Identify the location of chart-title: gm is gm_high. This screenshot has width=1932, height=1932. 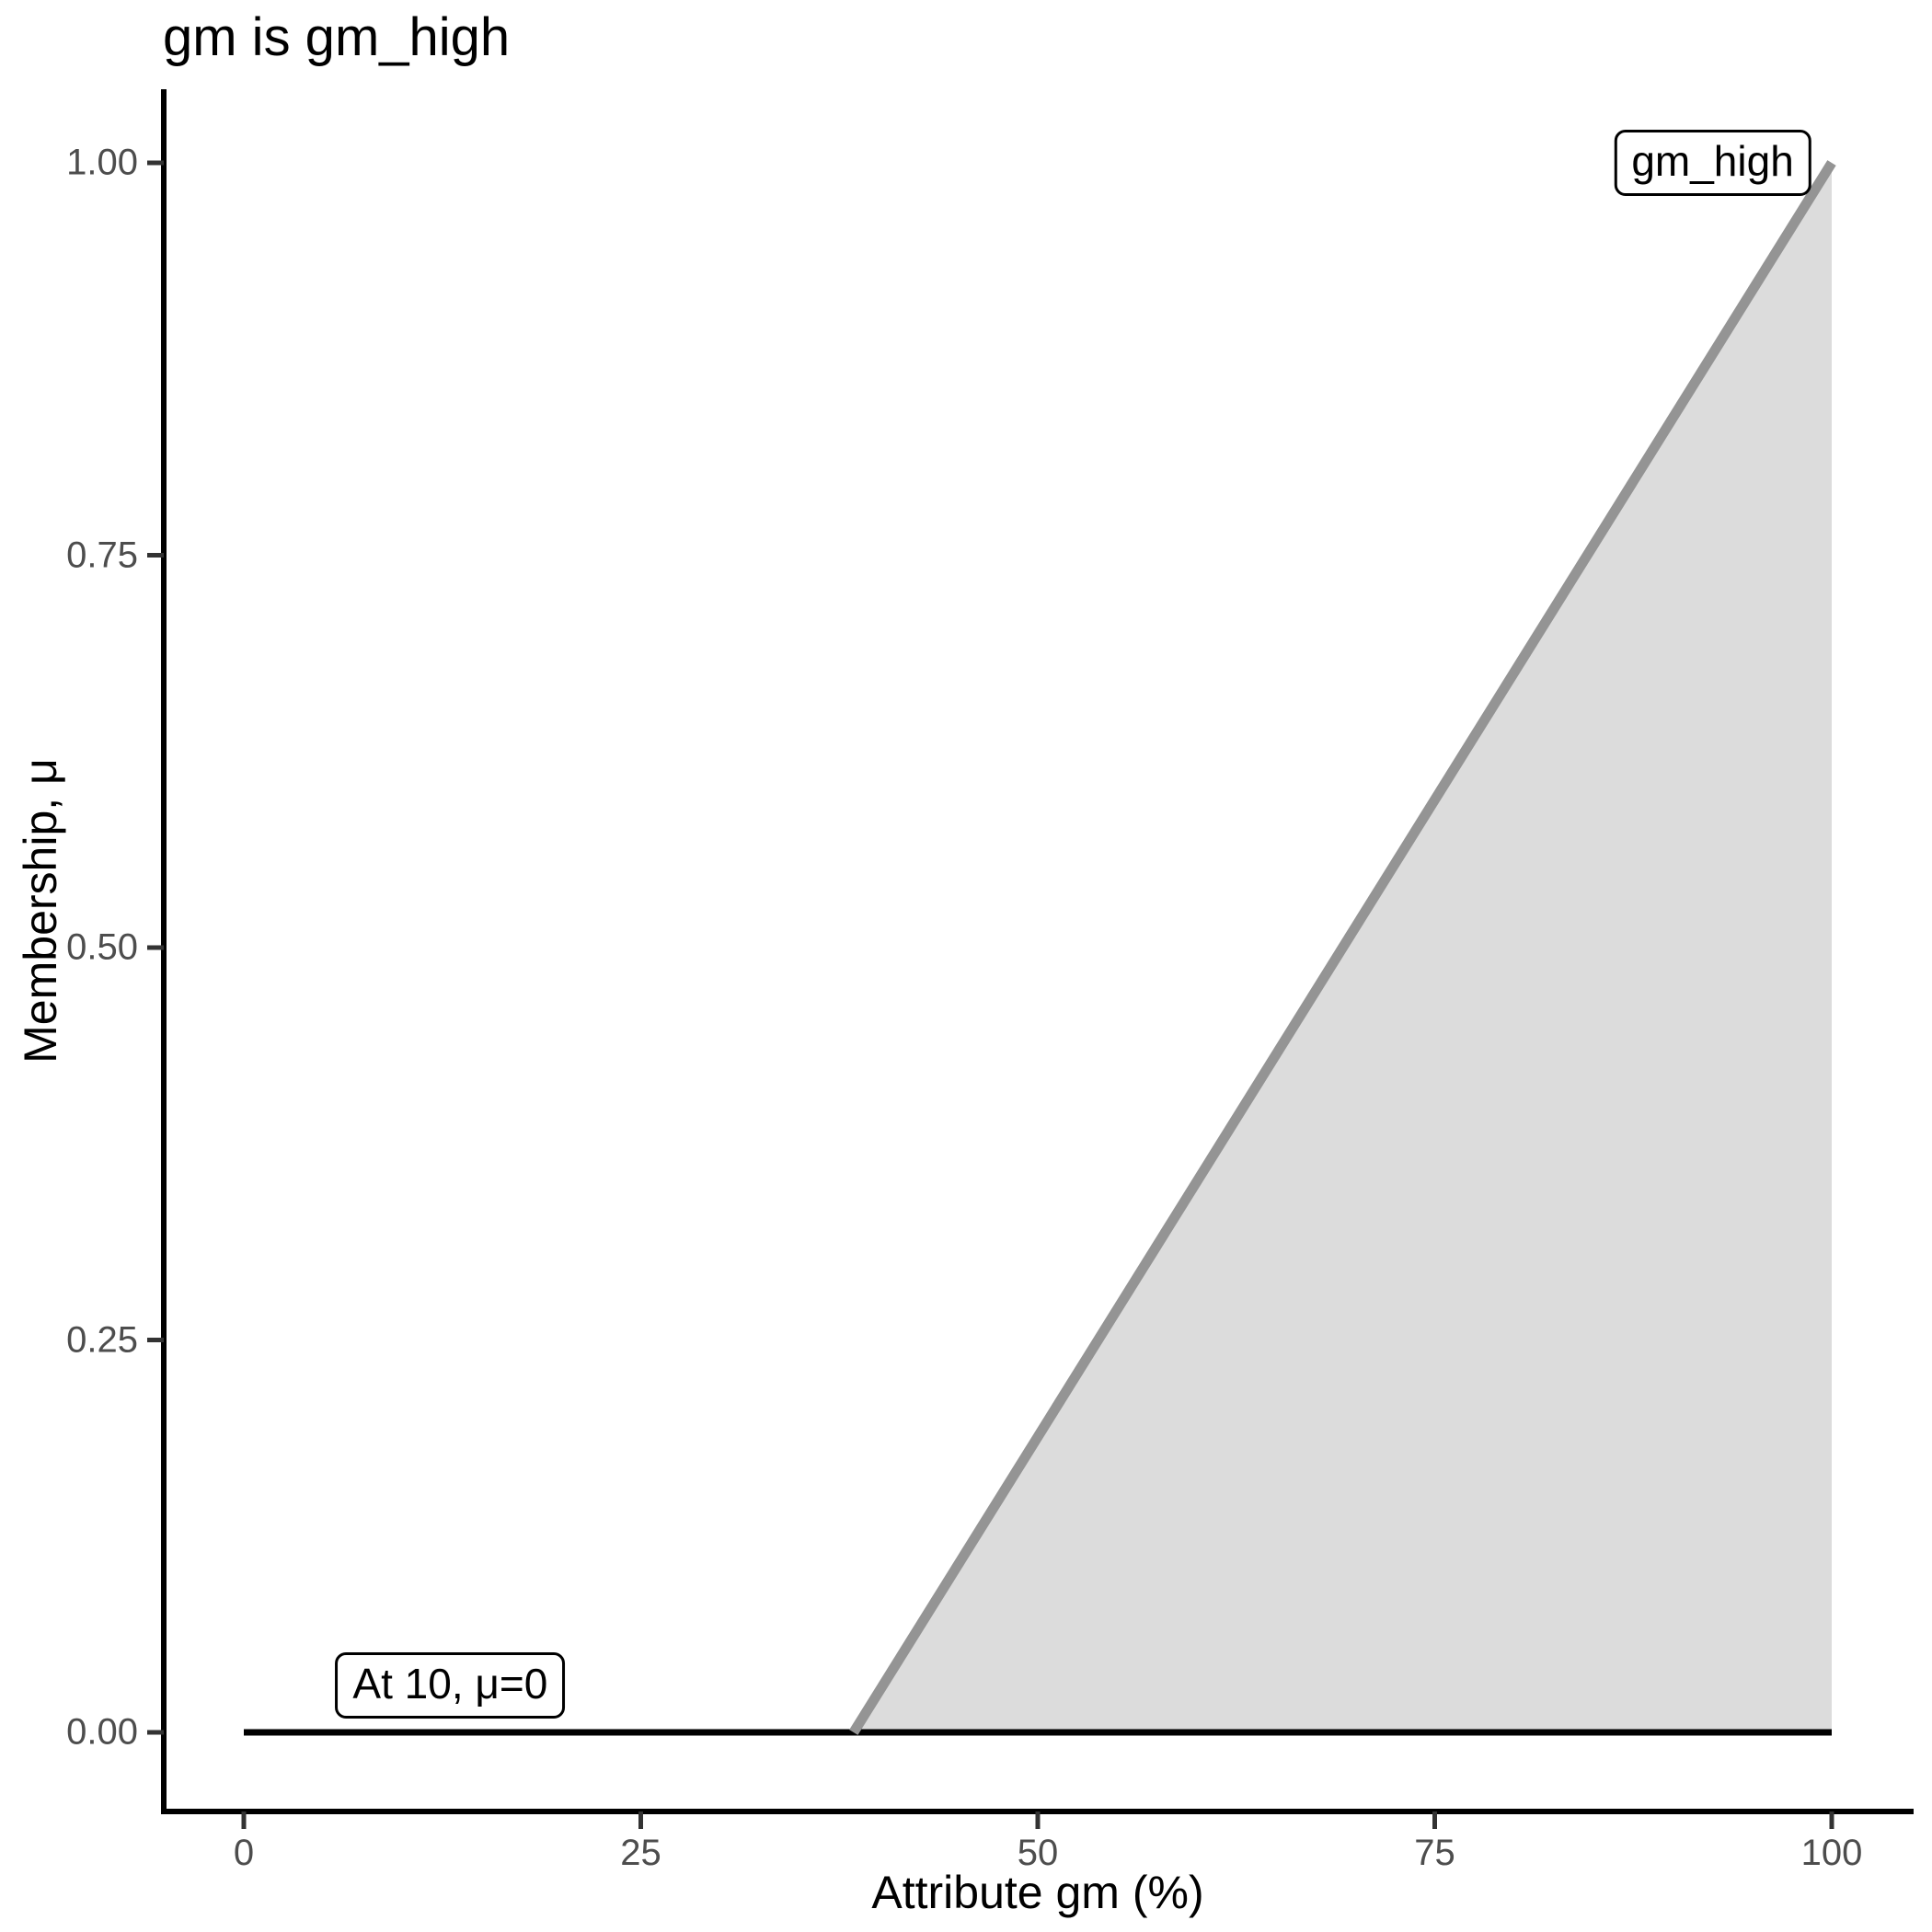
(337, 37).